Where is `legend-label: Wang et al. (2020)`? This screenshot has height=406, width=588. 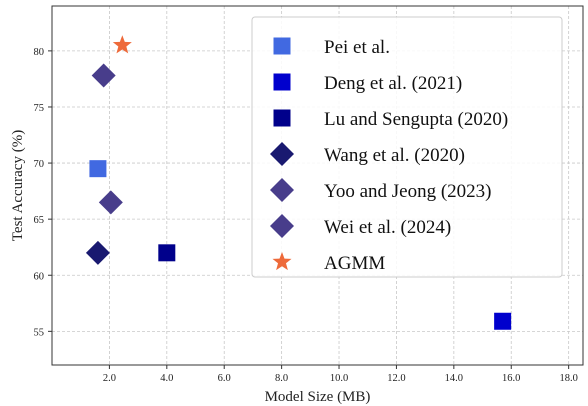 legend-label: Wang et al. (2020) is located at coordinates (394, 155).